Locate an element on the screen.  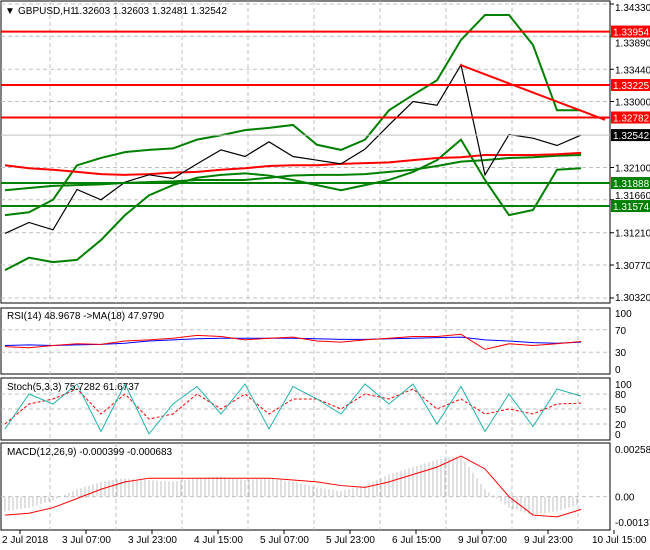
dropdown-triangle-icon: ▼ is located at coordinates (10, 11).